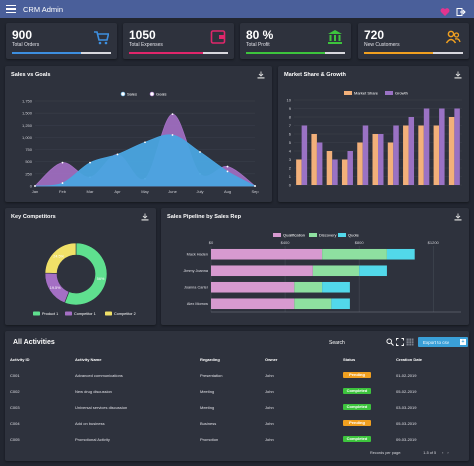 This screenshot has height=466, width=474. What do you see at coordinates (35, 191) in the screenshot?
I see `x-tick-label: Jan` at bounding box center [35, 191].